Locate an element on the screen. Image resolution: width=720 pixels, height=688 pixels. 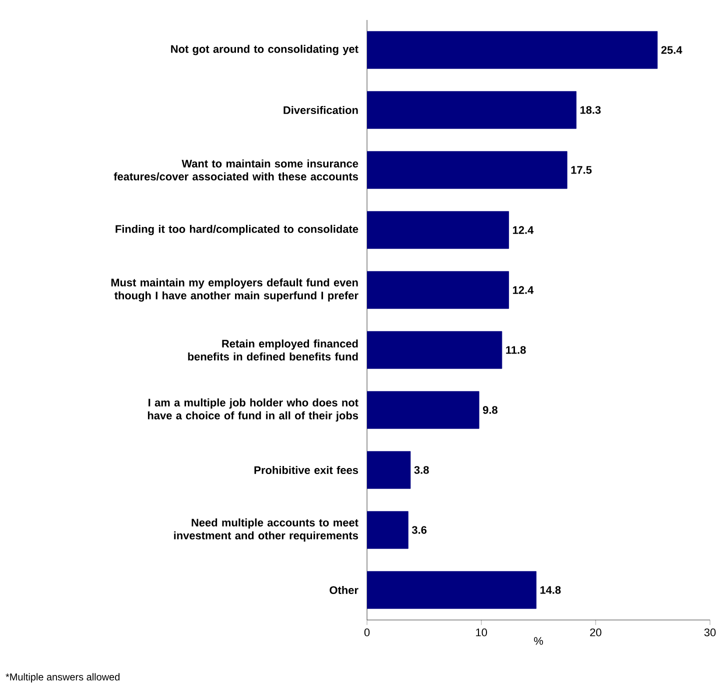
y-tick-label: Want to maintain some insurance features/cover associated with these accounts is located at coordinates (236, 170).